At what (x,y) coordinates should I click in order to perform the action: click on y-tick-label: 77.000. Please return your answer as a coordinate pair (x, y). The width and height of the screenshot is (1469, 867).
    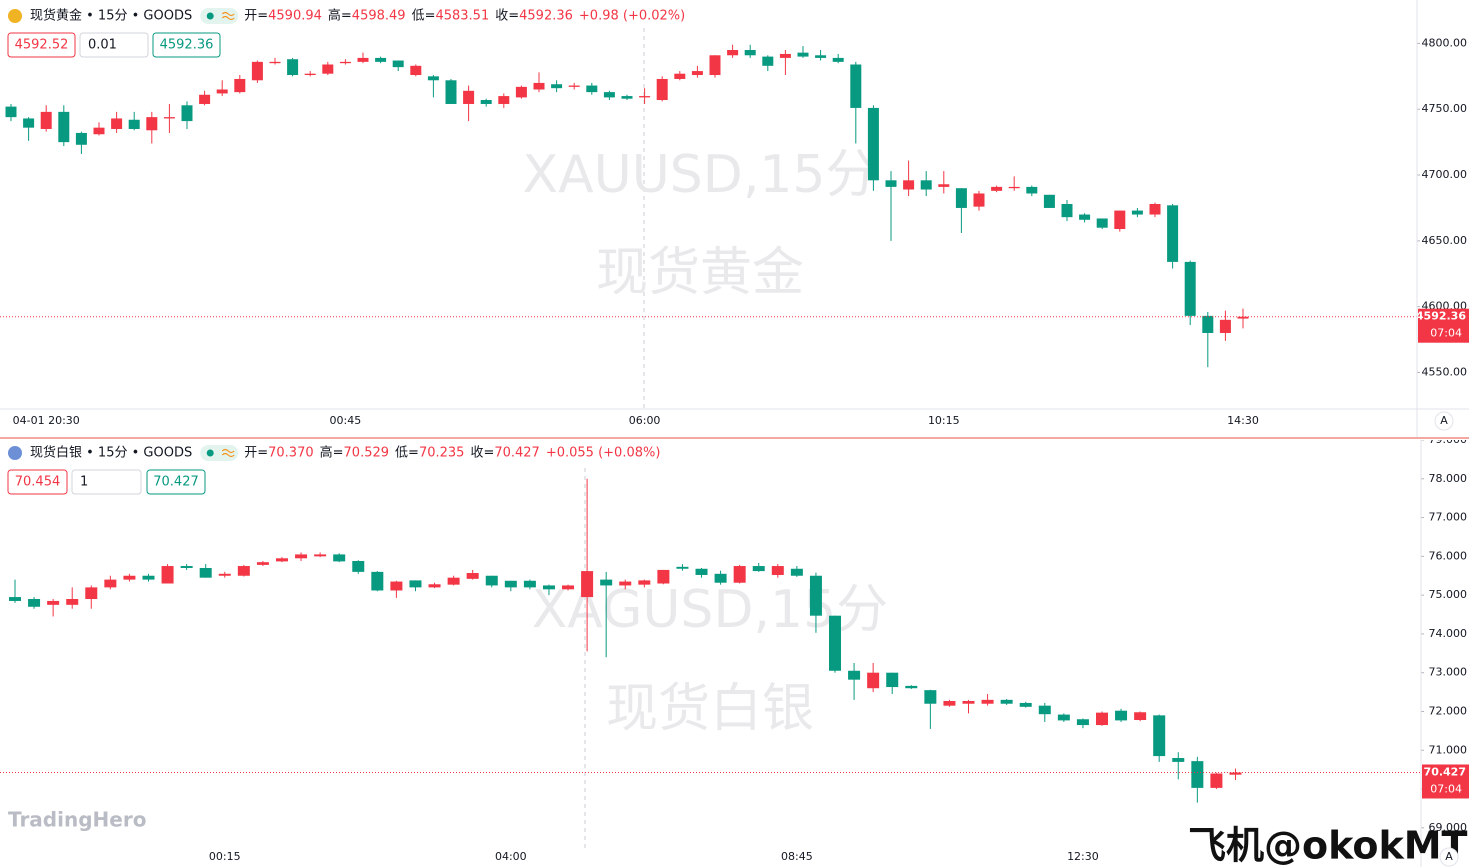
    Looking at the image, I should click on (1448, 517).